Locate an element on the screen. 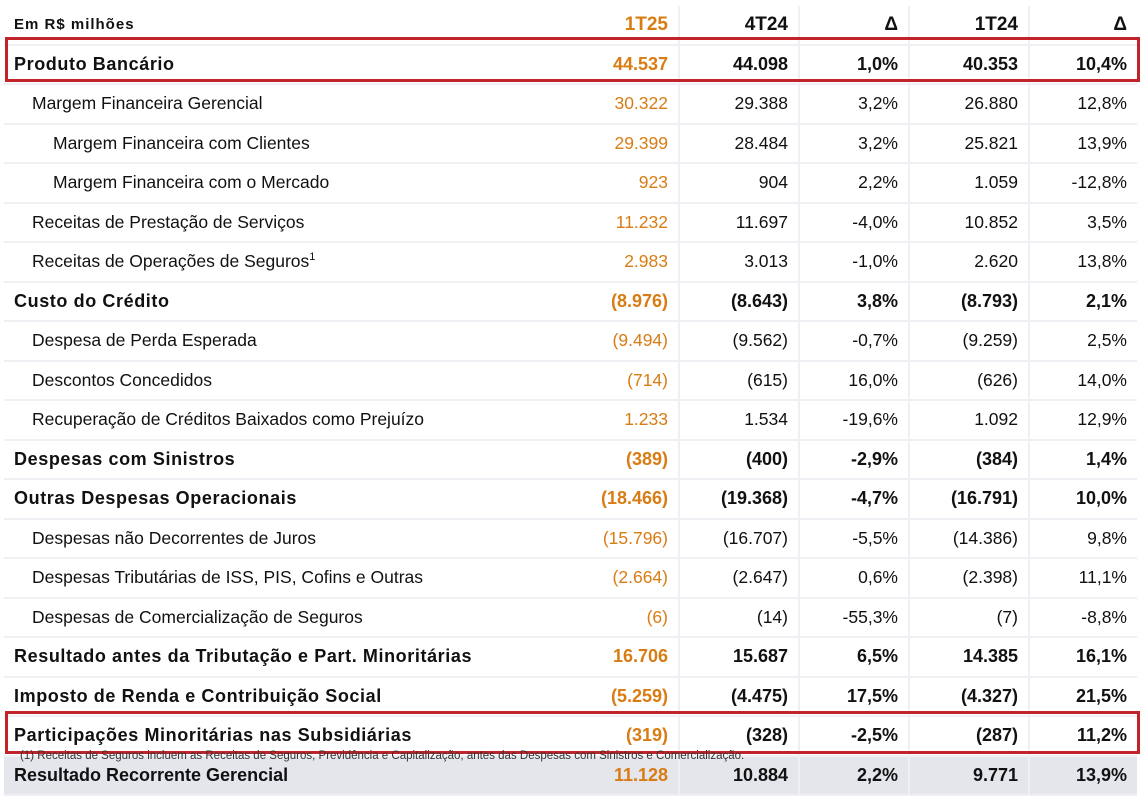 The image size is (1143, 796). cell-4t24: (615) is located at coordinates (738, 380).